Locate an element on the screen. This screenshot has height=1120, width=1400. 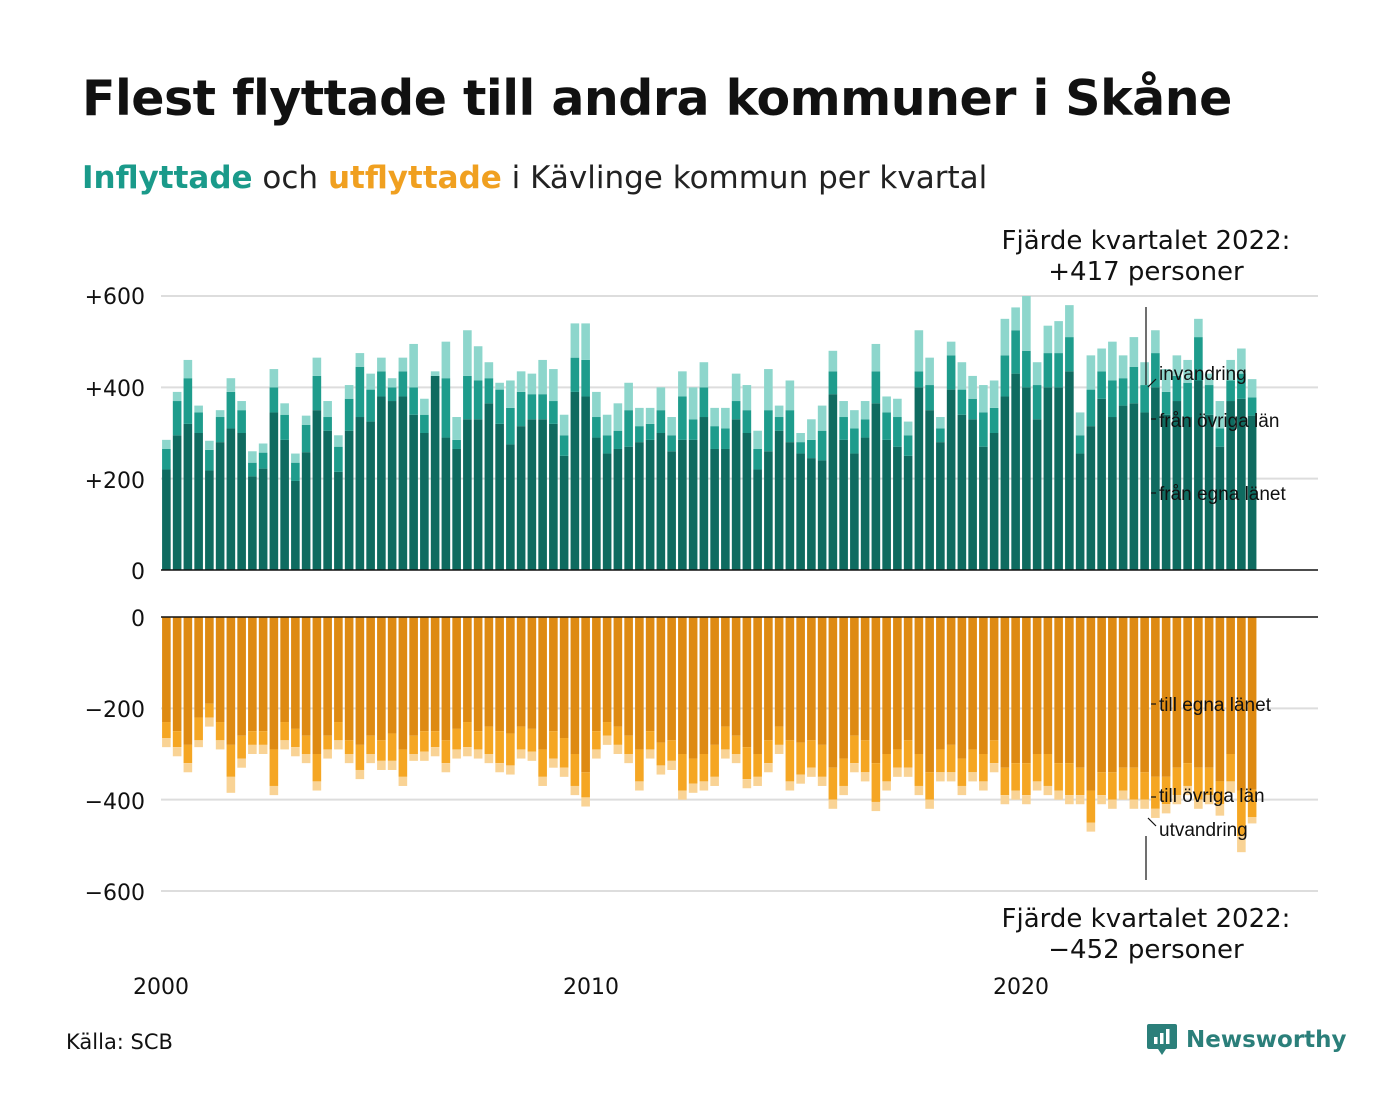
callout-bottom-line2: −452 personer is located at coordinates (1146, 950).